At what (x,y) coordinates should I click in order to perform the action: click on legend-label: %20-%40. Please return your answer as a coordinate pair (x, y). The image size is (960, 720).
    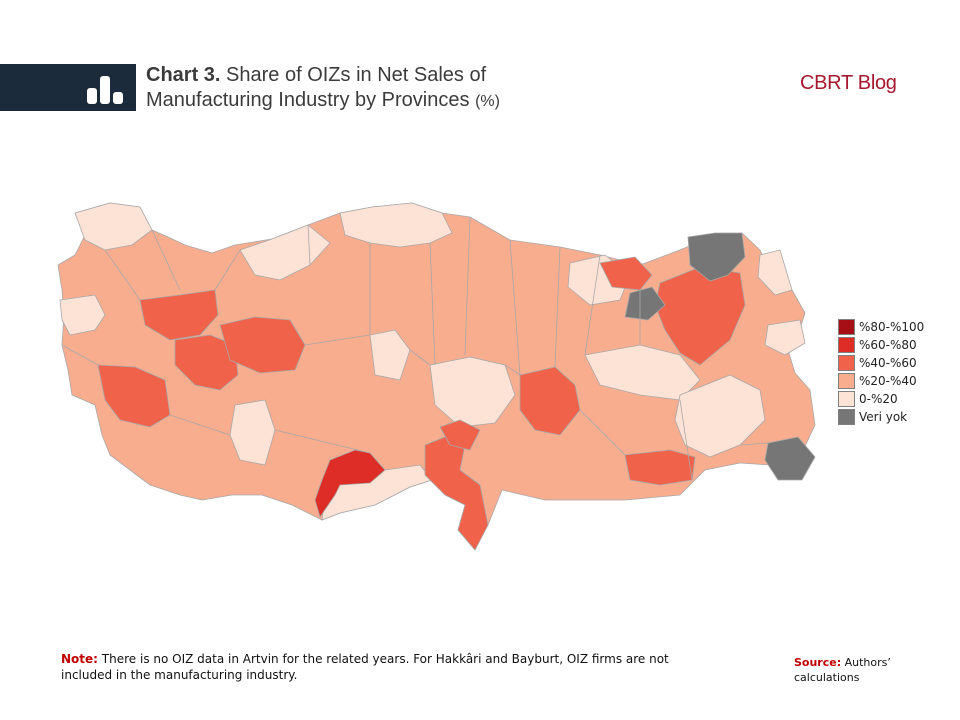
    Looking at the image, I should click on (888, 381).